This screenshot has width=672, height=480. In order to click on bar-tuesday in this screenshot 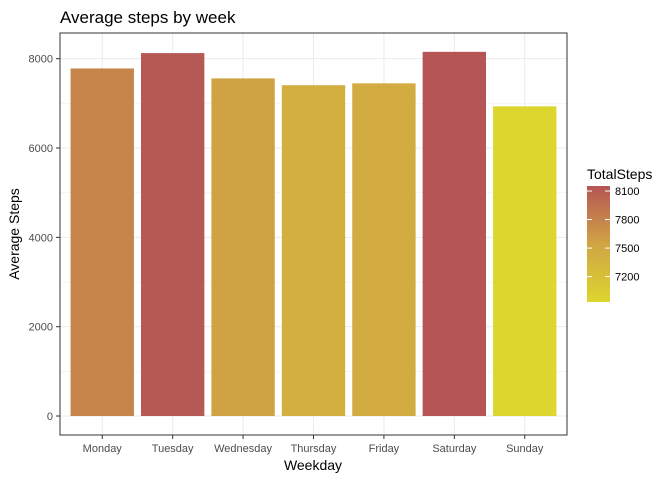, I will do `click(172, 235)`.